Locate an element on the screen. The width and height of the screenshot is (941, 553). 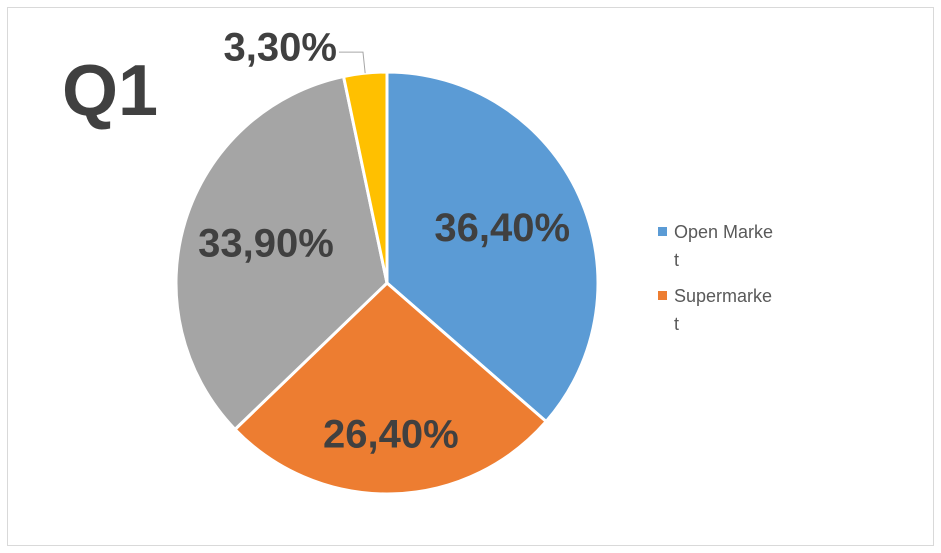
leader-line is located at coordinates (352, 62).